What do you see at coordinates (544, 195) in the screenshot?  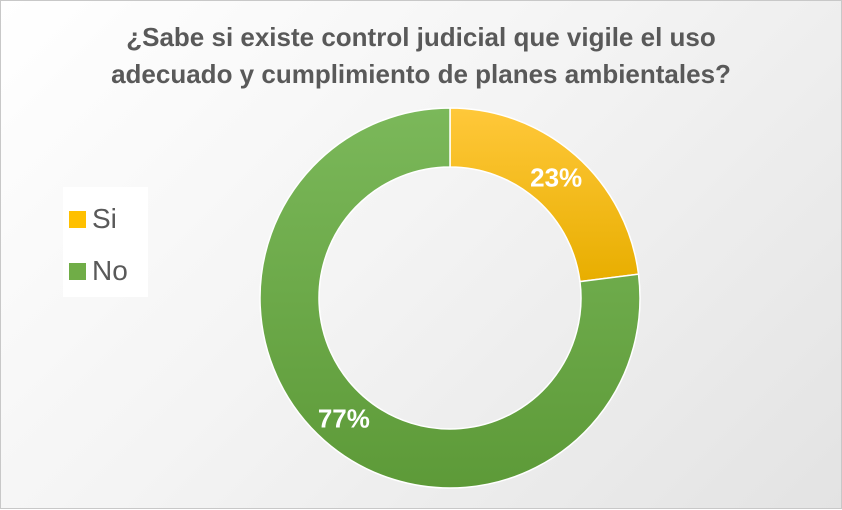 I see `slice-si` at bounding box center [544, 195].